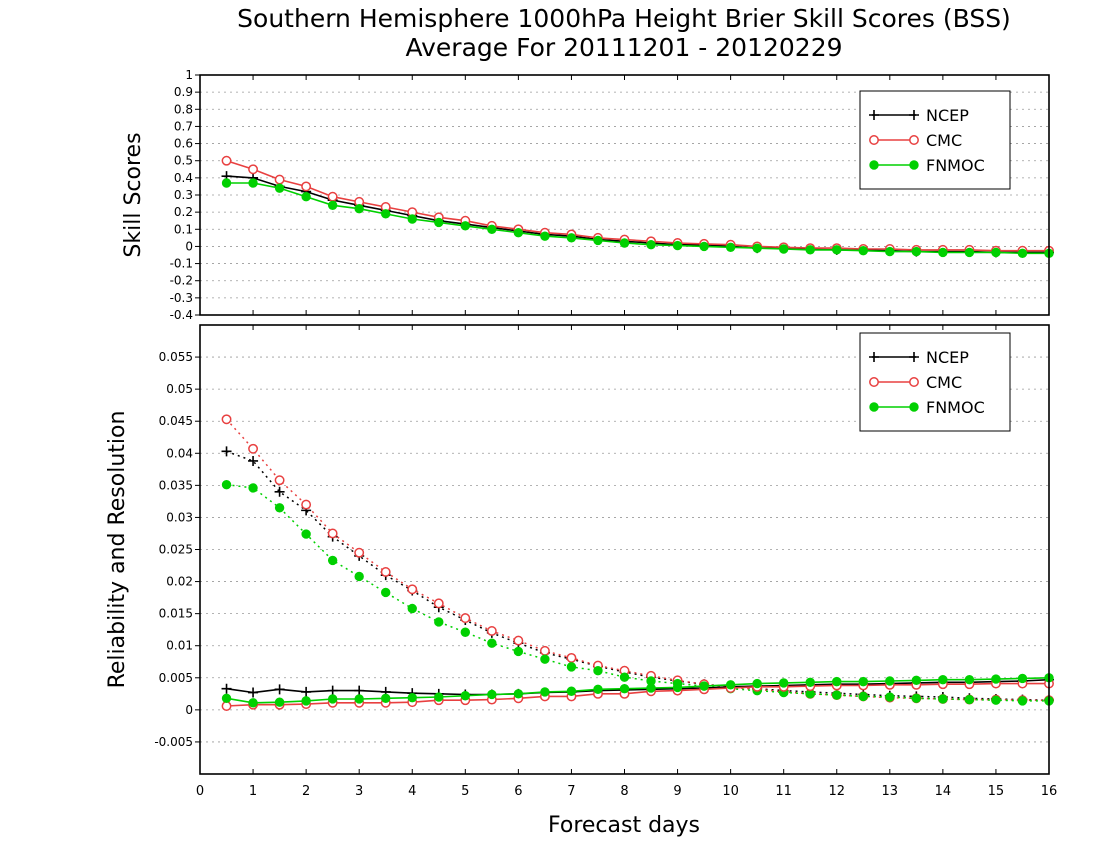 Image resolution: width=1100 pixels, height=854 pixels. What do you see at coordinates (677, 791) in the screenshot?
I see `x-tick-label: 9` at bounding box center [677, 791].